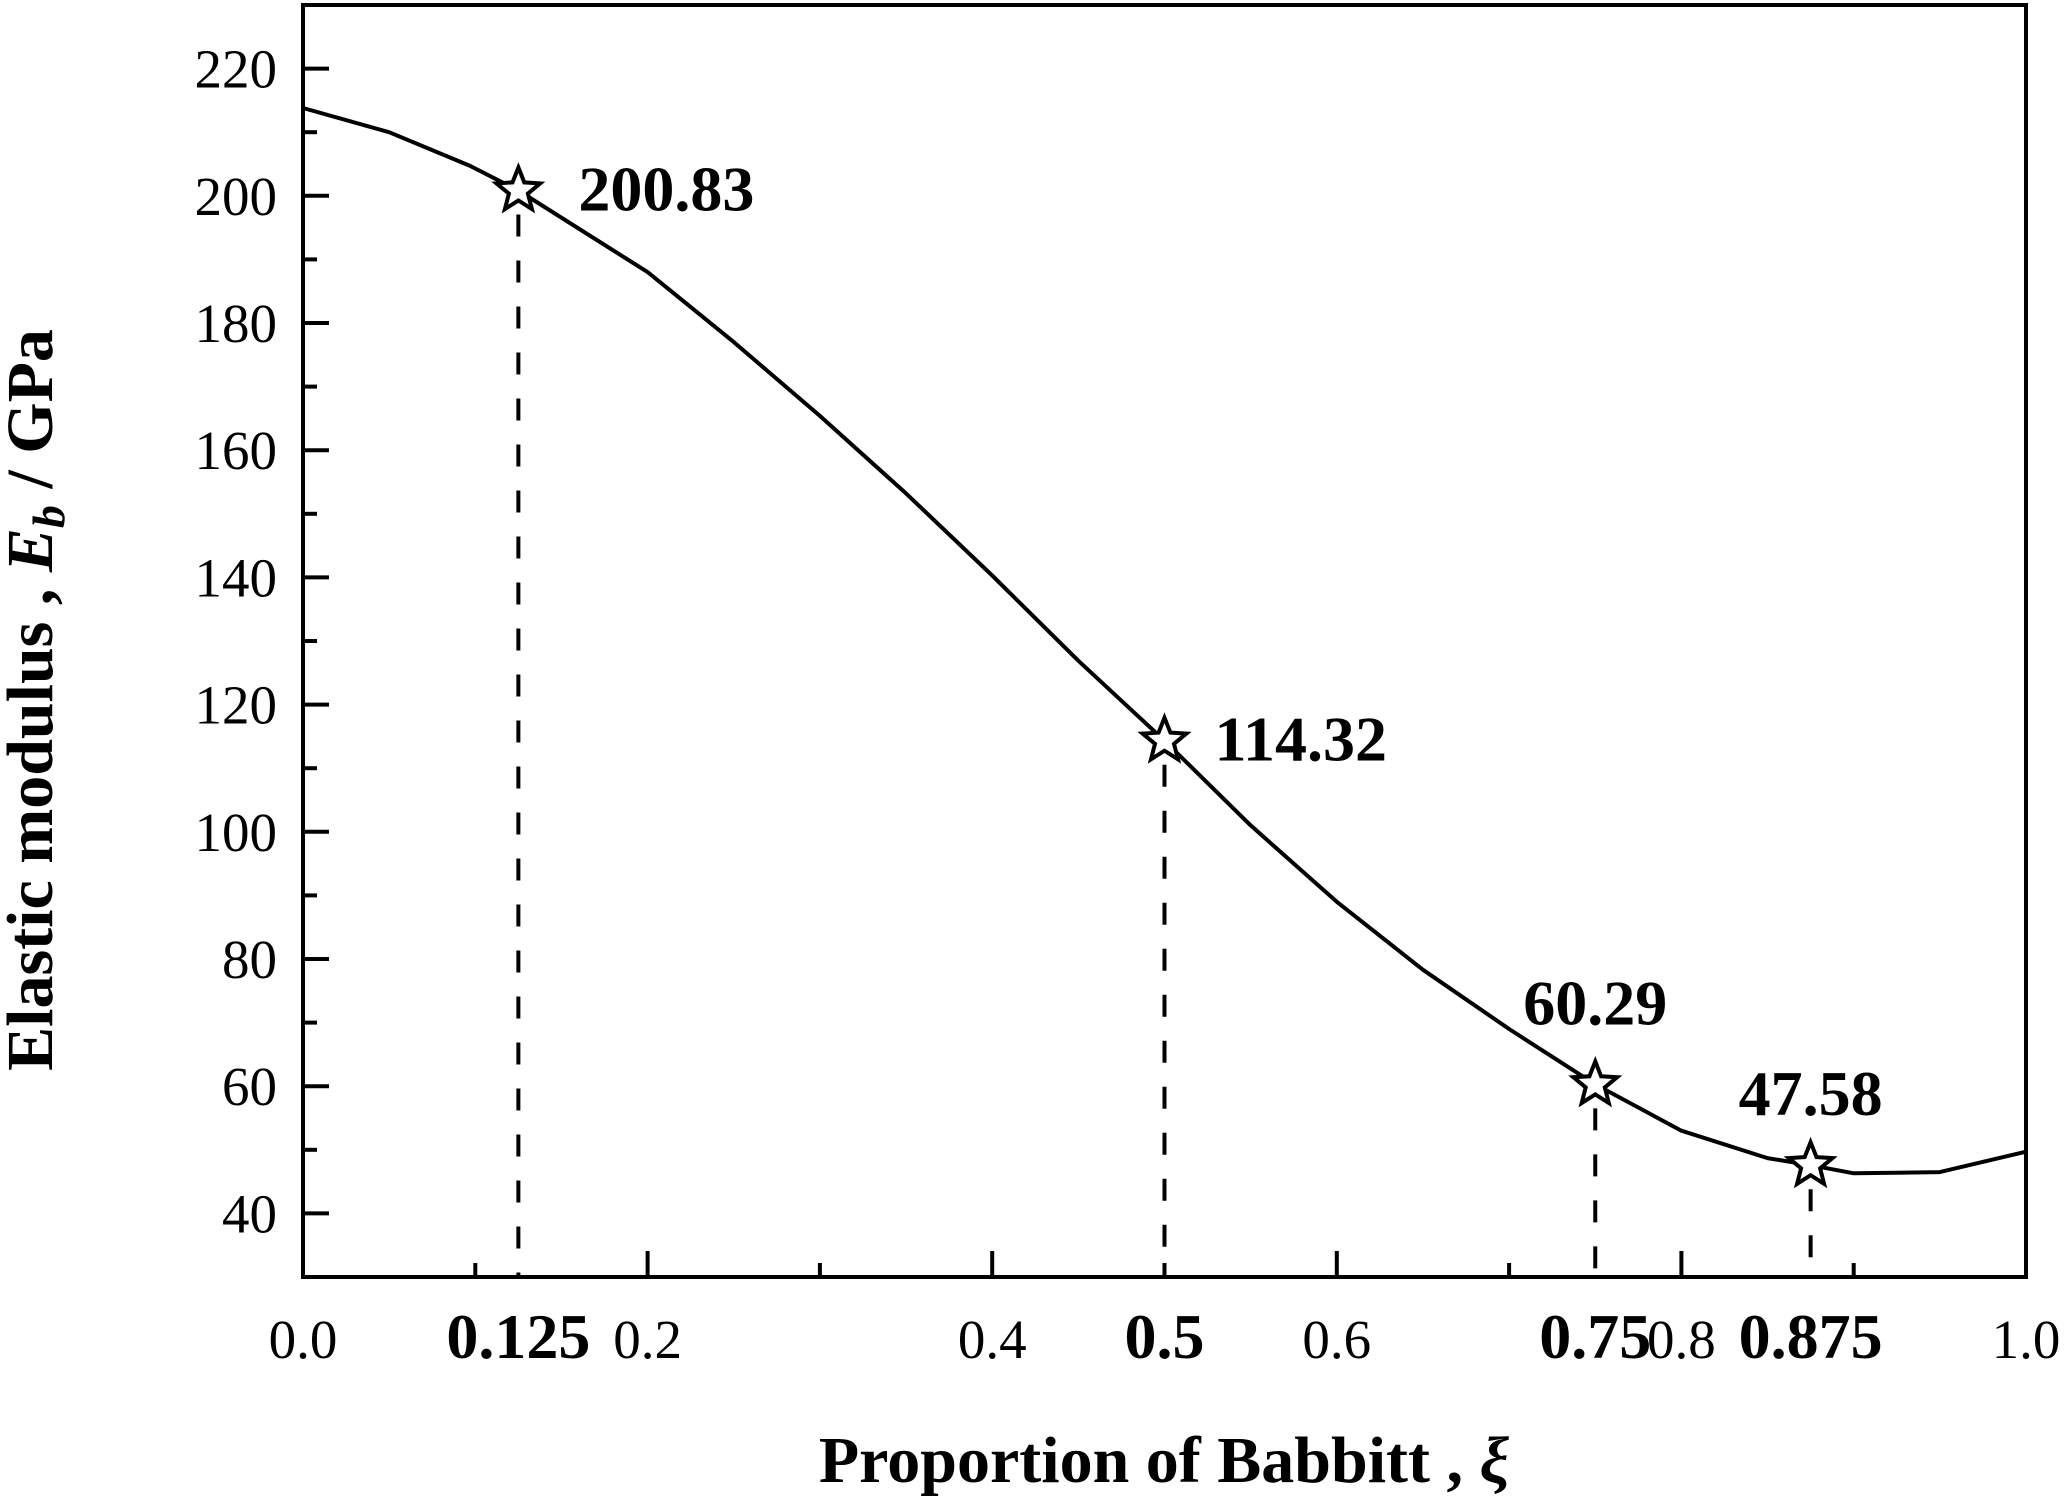  What do you see at coordinates (1336, 1339) in the screenshot?
I see `x-tick-label: 0.6` at bounding box center [1336, 1339].